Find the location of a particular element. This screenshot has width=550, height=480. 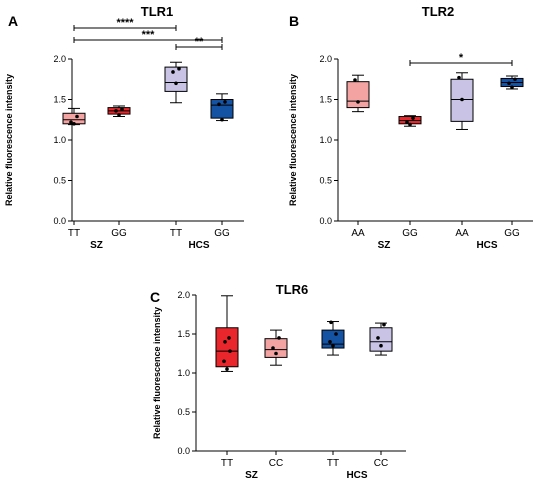

significance-label: ** is located at coordinates (199, 42).